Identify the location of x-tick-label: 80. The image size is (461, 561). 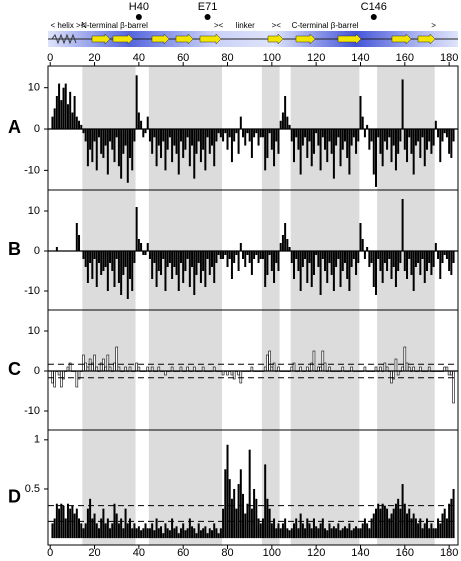
(227, 553).